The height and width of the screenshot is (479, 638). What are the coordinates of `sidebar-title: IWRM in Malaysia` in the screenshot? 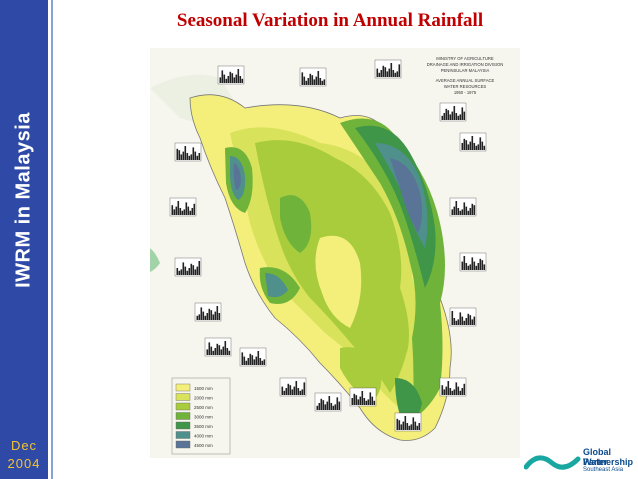 It's located at (23, 200).